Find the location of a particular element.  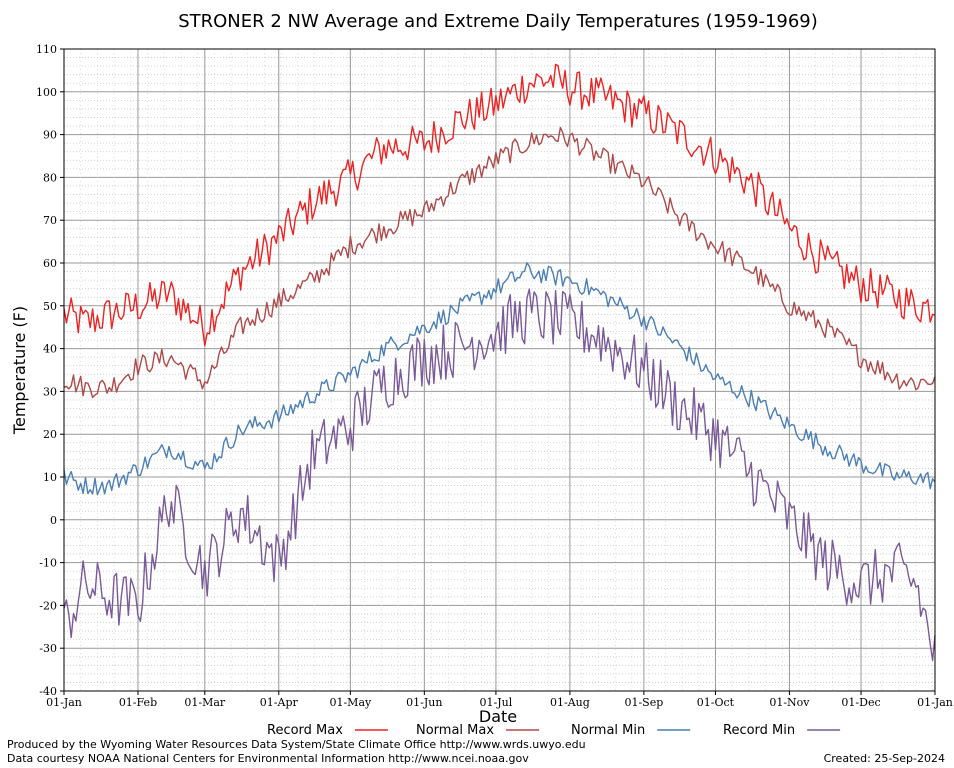

y-tick-label: 20 is located at coordinates (50, 434).